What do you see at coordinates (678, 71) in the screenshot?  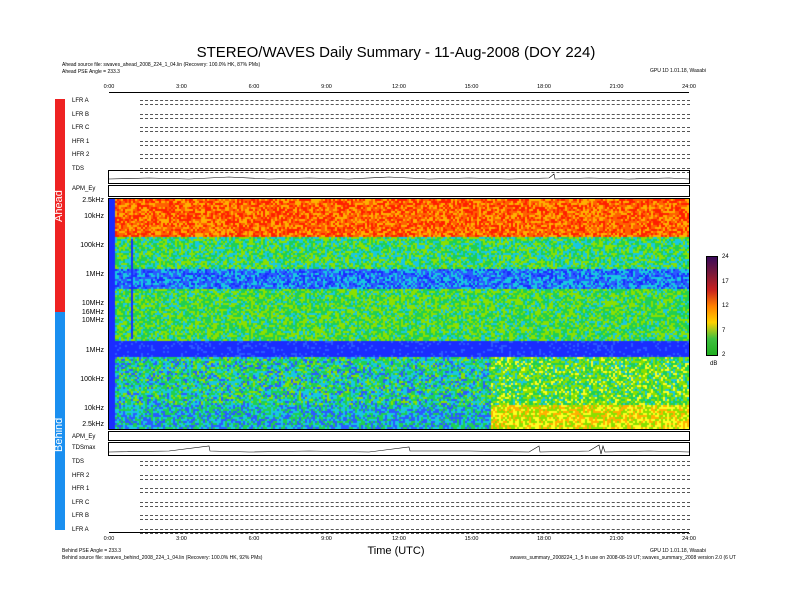 I see `ahead-right-note: GPU 1D 1.01.18, Wasabi` at bounding box center [678, 71].